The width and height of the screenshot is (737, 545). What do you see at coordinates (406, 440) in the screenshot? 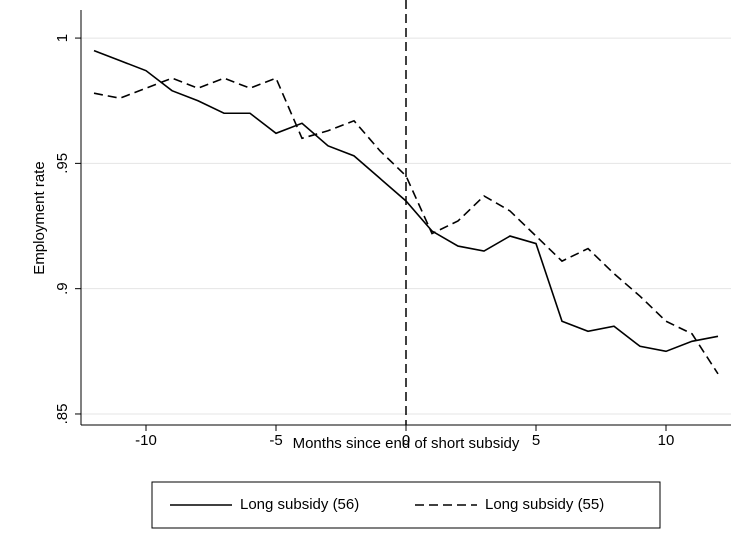
I see `x-tick-label: 0` at bounding box center [406, 440].